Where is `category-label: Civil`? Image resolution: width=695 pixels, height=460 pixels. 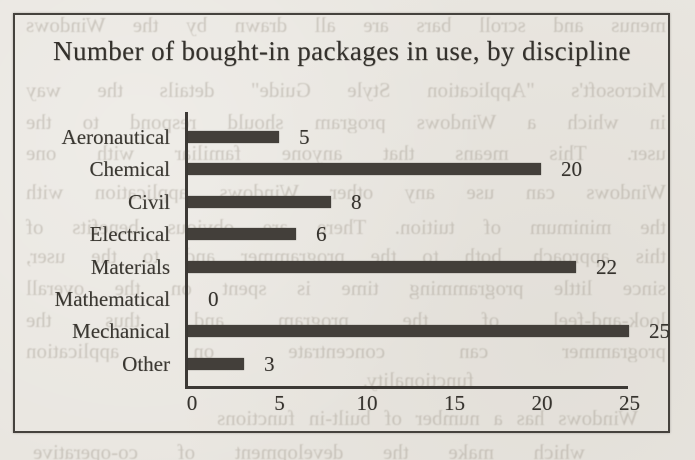
category-label: Civil is located at coordinates (148, 201).